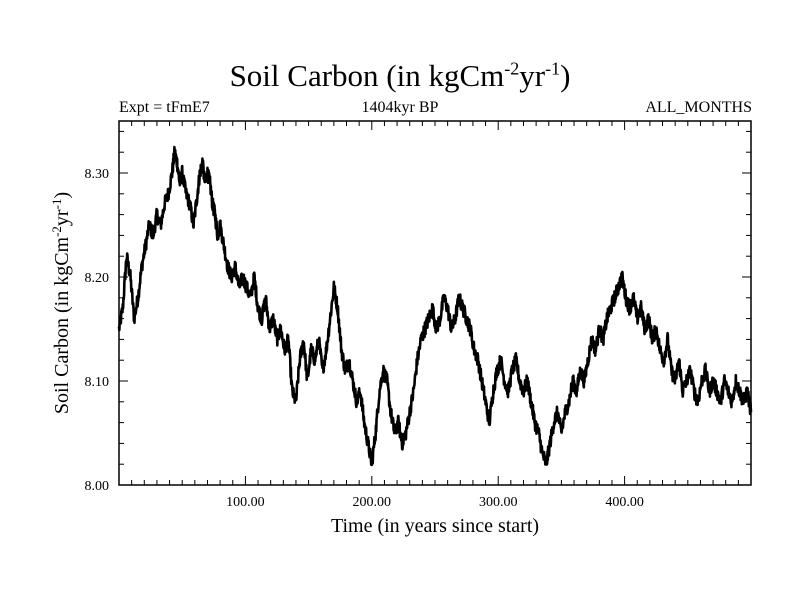 This screenshot has width=800, height=600. What do you see at coordinates (164, 107) in the screenshot?
I see `experiment-label: Expt = tFmE7` at bounding box center [164, 107].